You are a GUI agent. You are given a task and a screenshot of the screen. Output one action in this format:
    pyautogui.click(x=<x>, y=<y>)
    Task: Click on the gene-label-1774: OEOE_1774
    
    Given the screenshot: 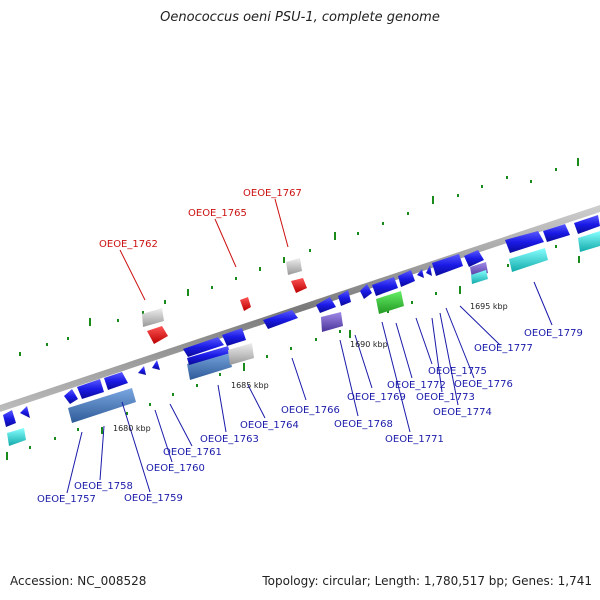 What is the action you would take?
    pyautogui.click(x=462, y=412)
    